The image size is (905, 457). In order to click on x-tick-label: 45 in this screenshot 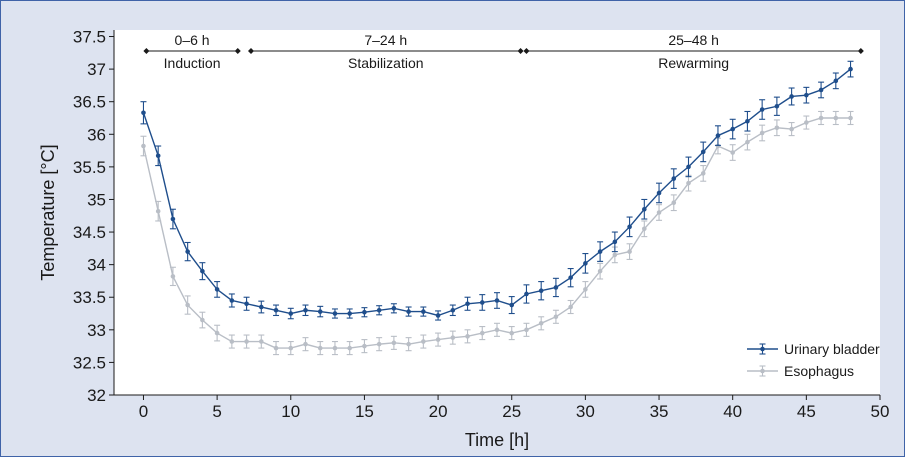, I will do `click(806, 411)`.